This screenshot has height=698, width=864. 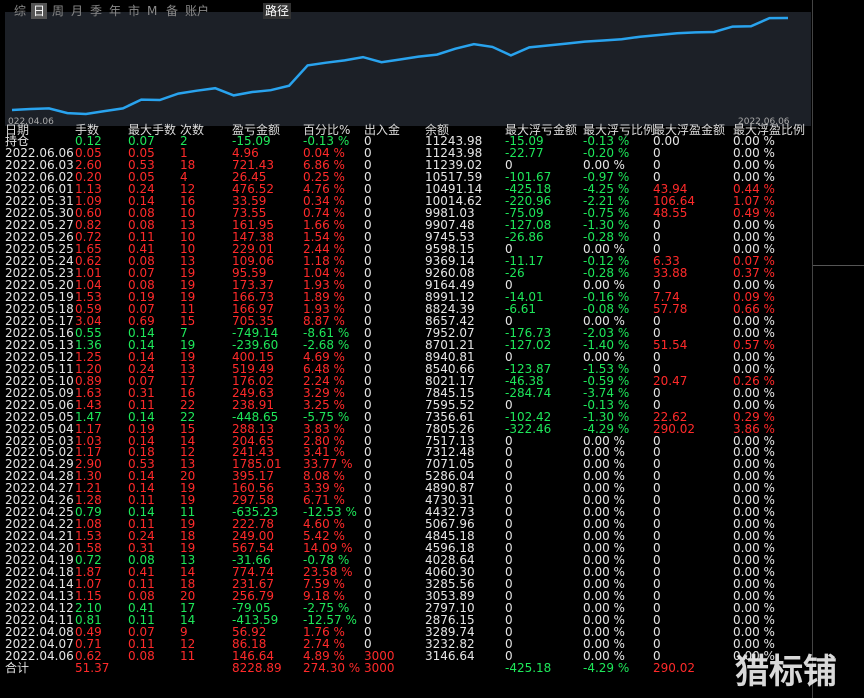 I want to click on column-header: 盈亏金额, so click(x=256, y=130).